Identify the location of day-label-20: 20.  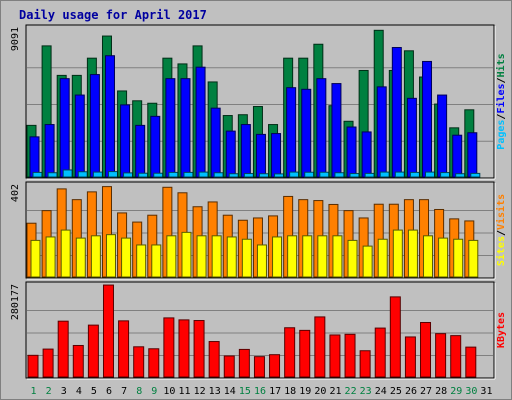
(320, 391).